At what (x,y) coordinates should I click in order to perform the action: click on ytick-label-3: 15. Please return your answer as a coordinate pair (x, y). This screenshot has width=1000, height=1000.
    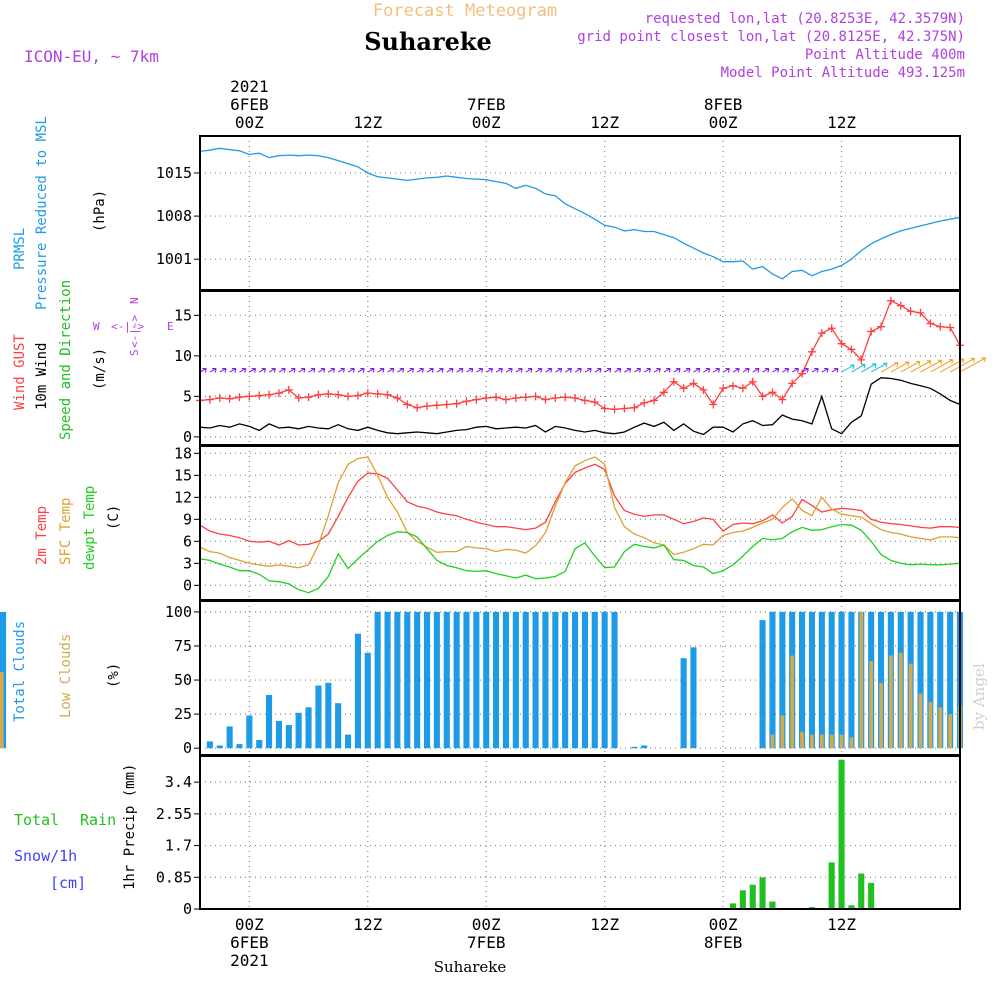
    Looking at the image, I should click on (183, 315).